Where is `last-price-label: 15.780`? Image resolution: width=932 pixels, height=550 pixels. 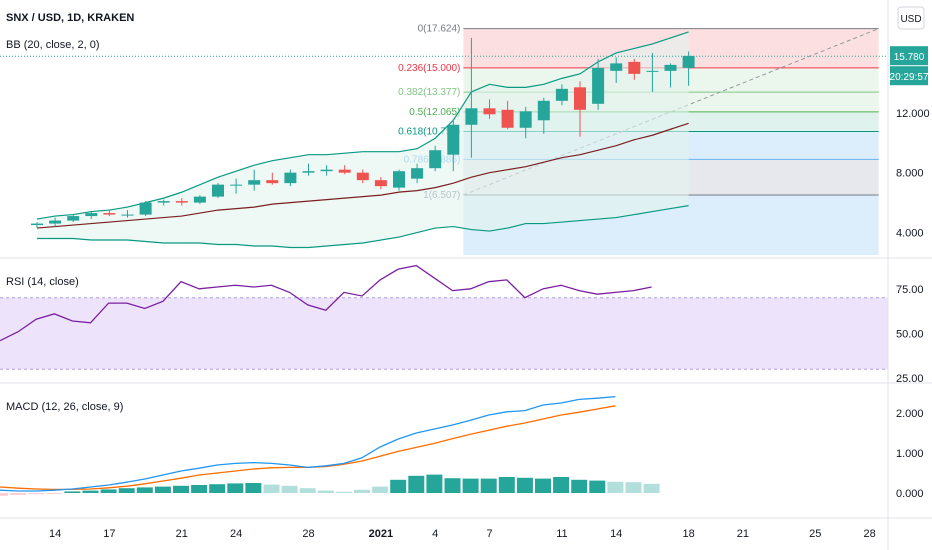
last-price-label: 15.780 is located at coordinates (909, 57).